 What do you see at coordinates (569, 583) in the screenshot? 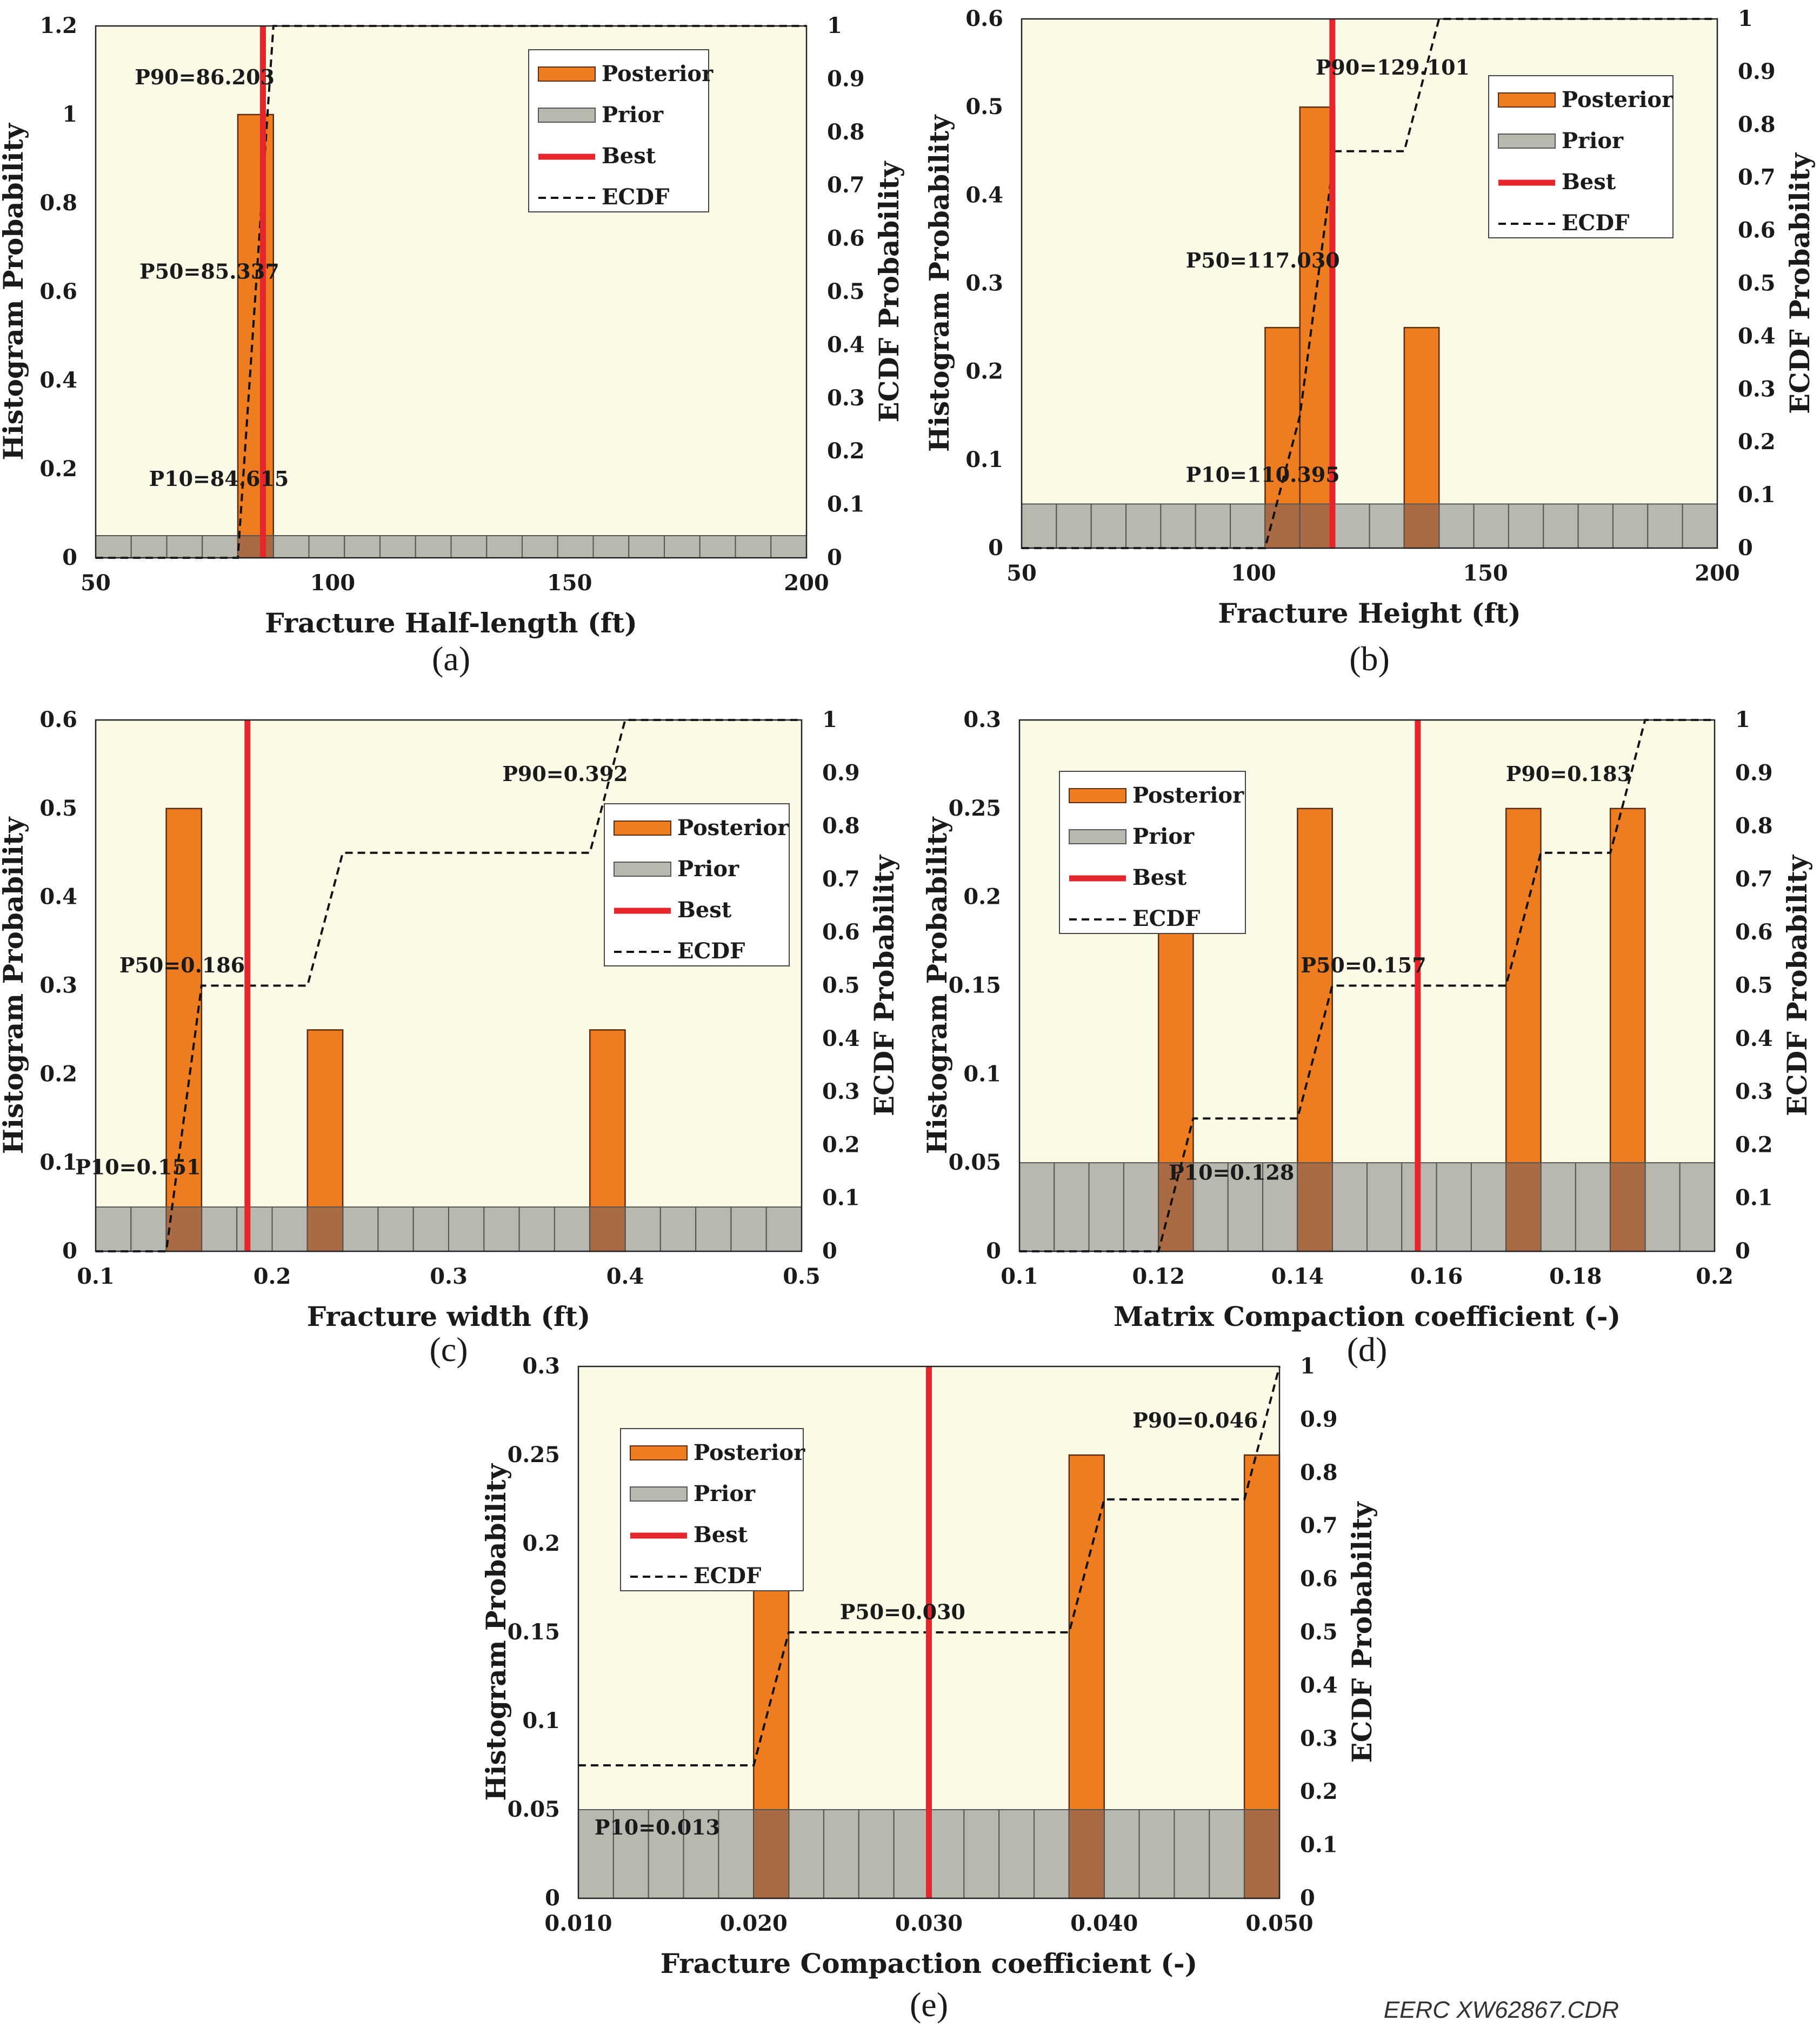
I see `x-tick-label: 150` at bounding box center [569, 583].